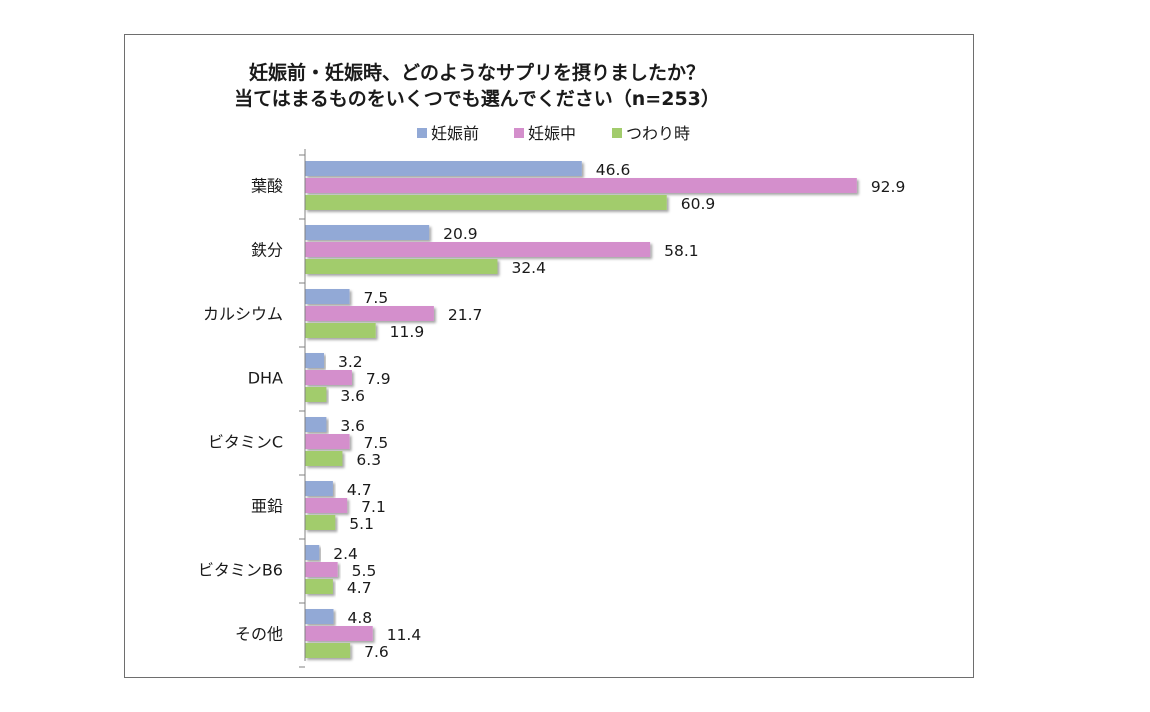 The width and height of the screenshot is (1150, 712). What do you see at coordinates (404, 635) in the screenshot?
I see `value-label-during-pregnancy: 11.4` at bounding box center [404, 635].